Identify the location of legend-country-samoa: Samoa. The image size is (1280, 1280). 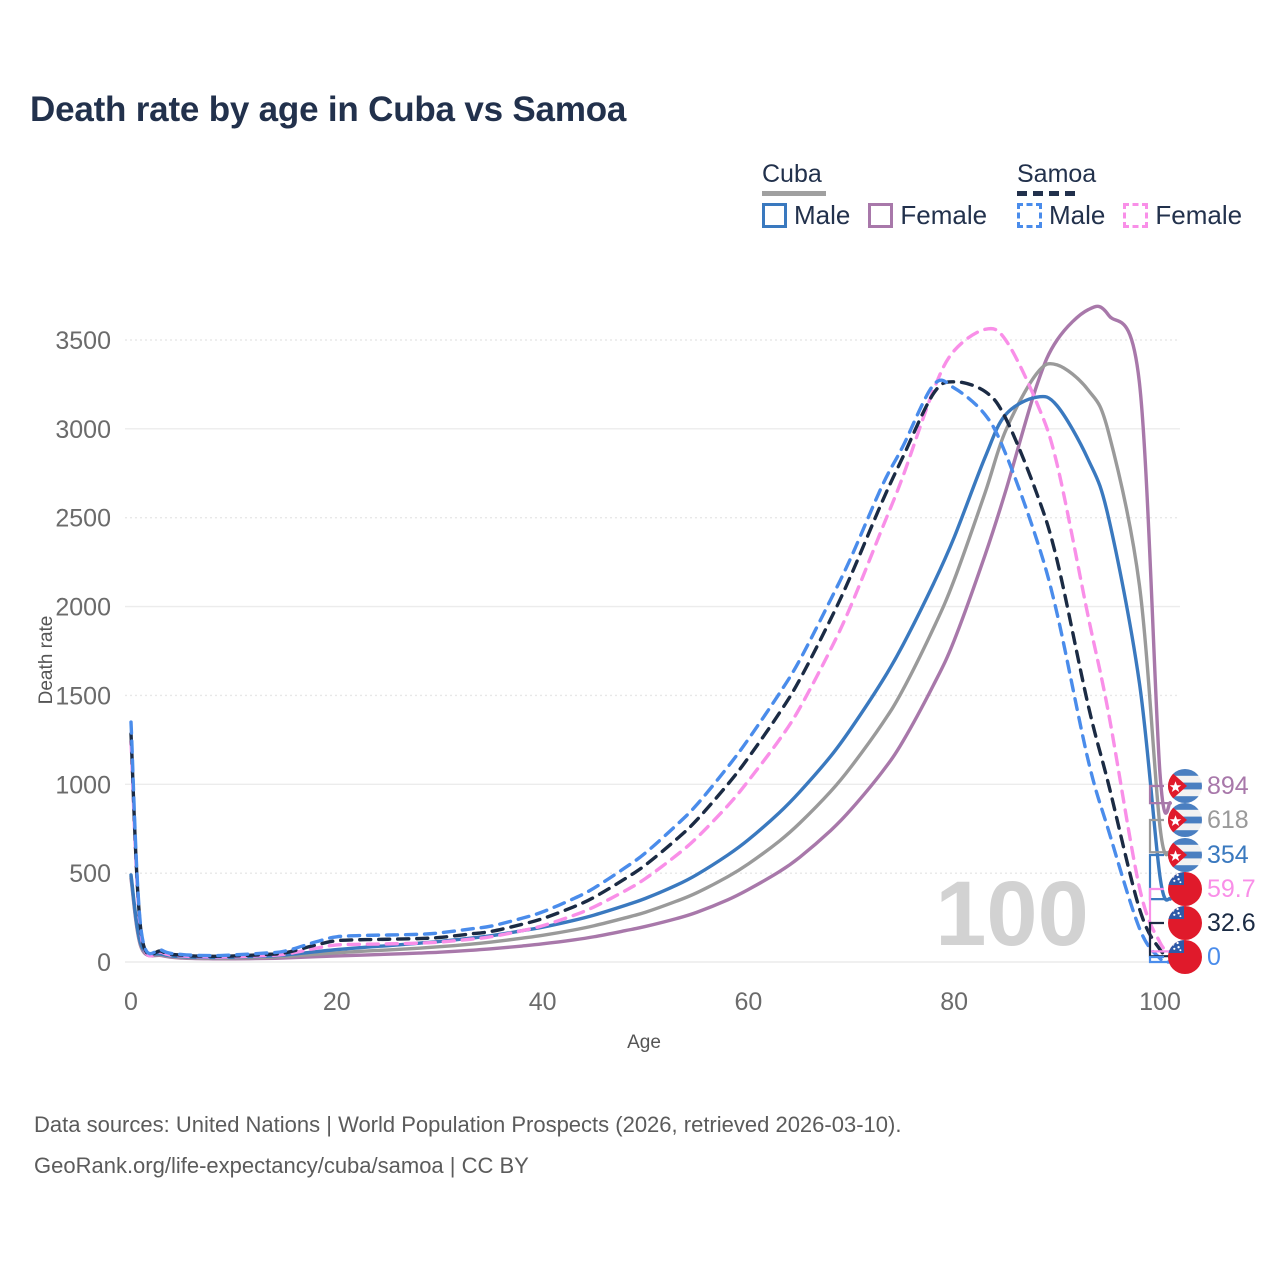
(1057, 174).